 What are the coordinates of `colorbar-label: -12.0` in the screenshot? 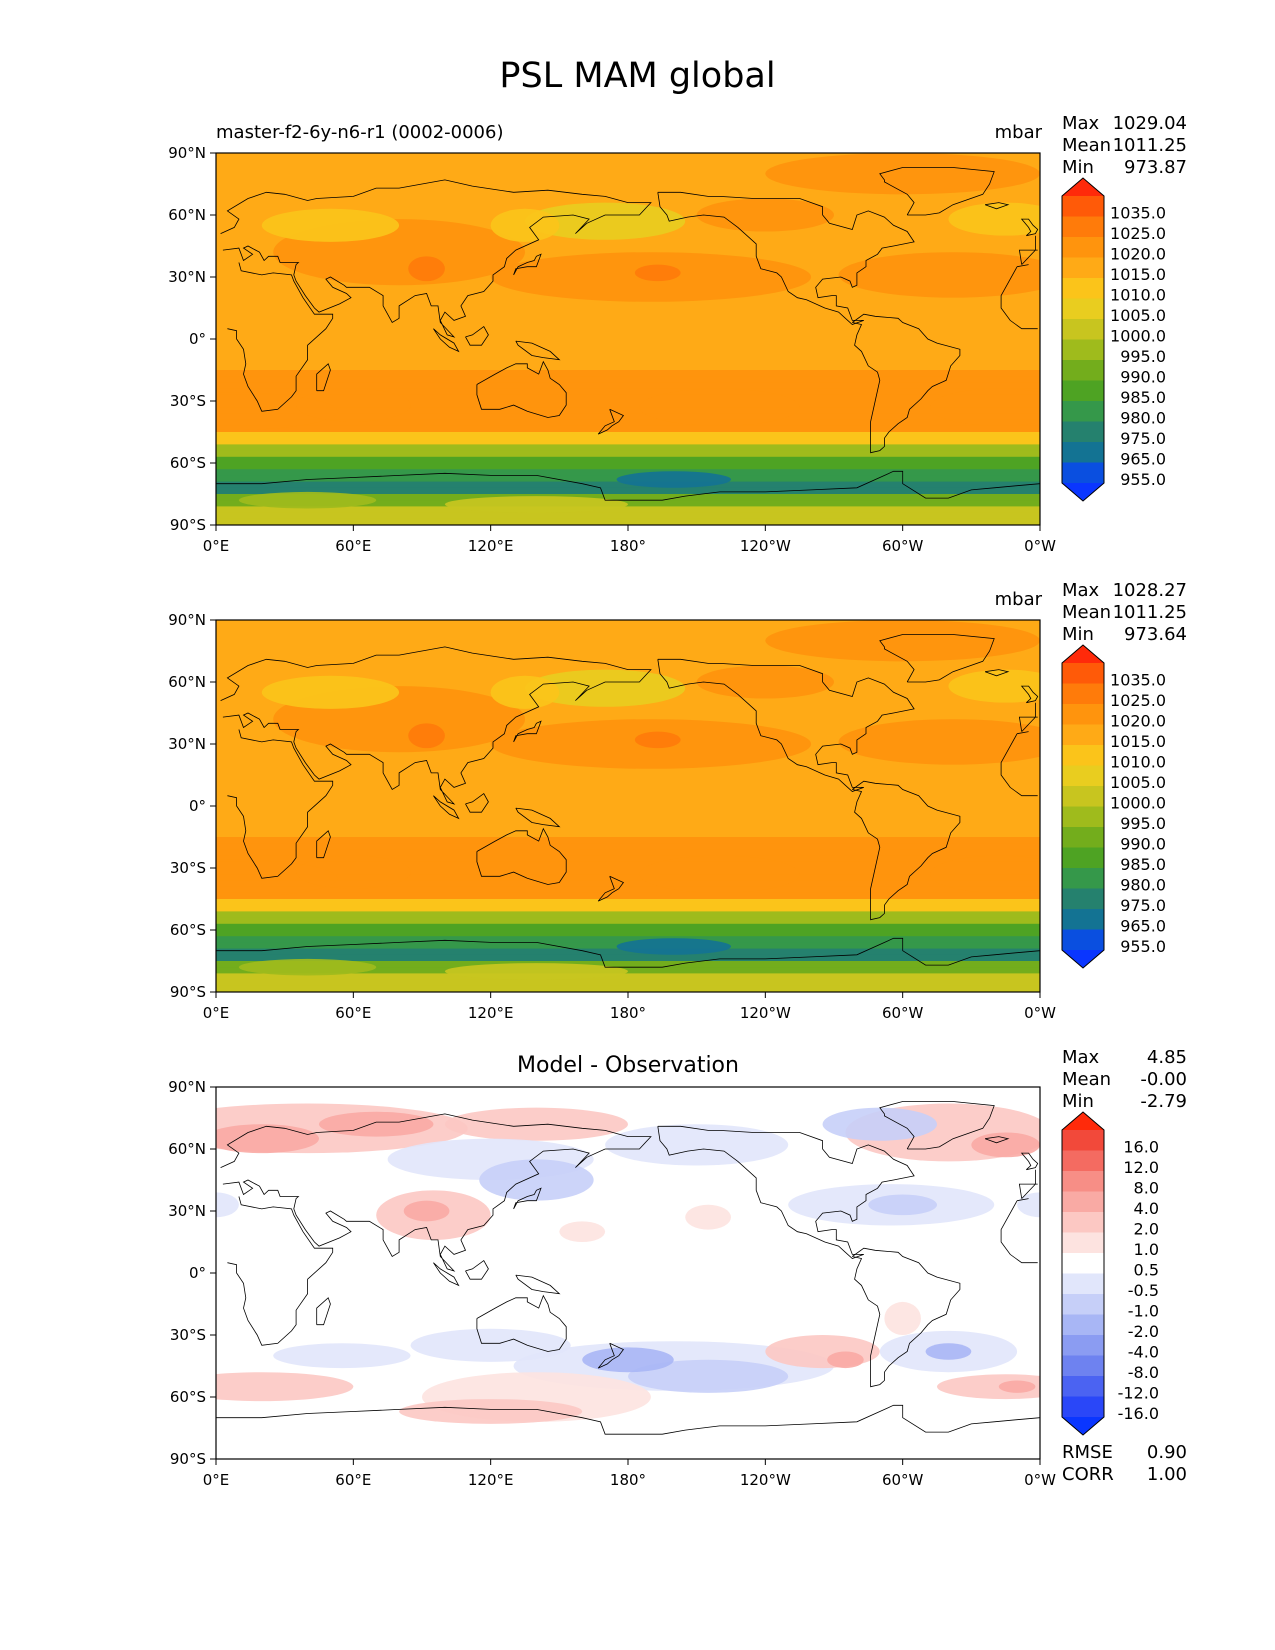 It's located at (1138, 1393).